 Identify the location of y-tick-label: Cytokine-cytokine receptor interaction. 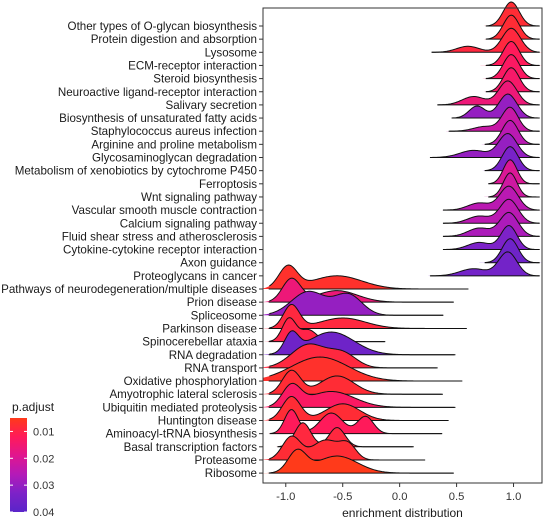
(160, 250).